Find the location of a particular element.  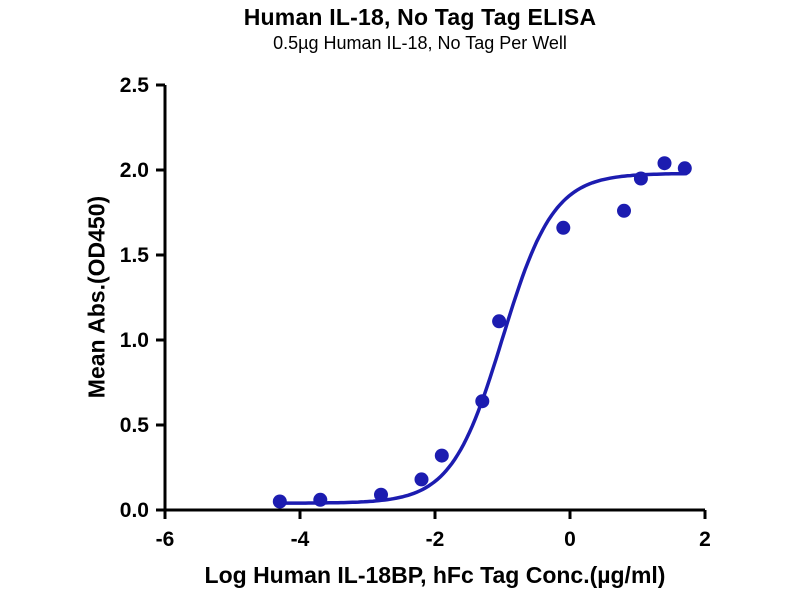

x-axis-label: Log Human IL-18BP, hFc Tag Conc.(µg/ml) is located at coordinates (435, 575).